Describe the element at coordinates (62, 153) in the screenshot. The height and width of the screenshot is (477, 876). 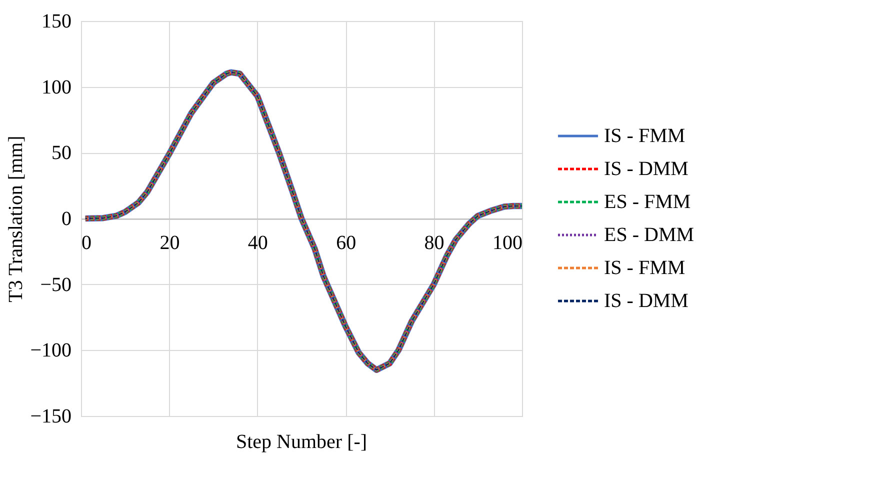
I see `y-tick-label: 50` at that location.